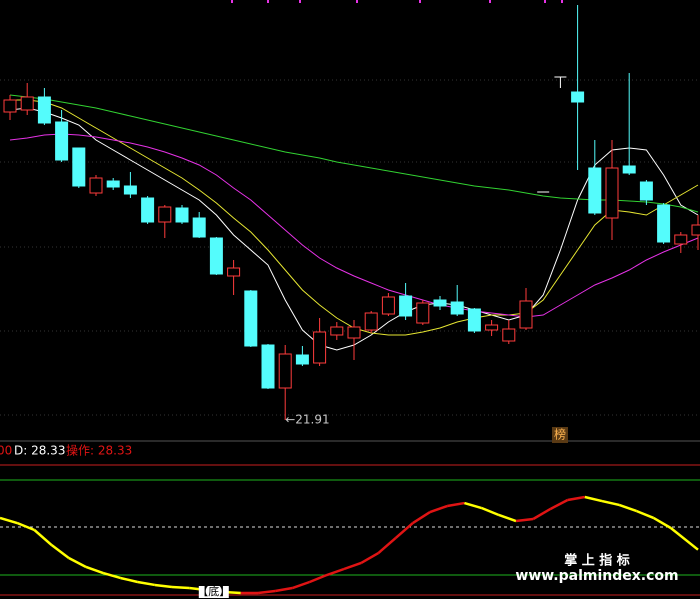  I want to click on badge-box, so click(560, 435).